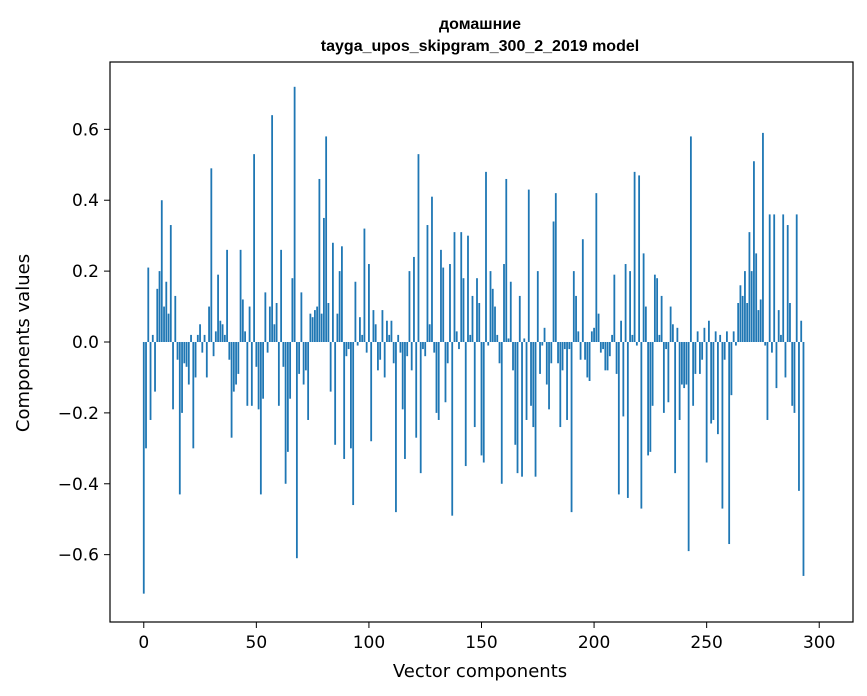 The image size is (867, 696). What do you see at coordinates (85, 343) in the screenshot?
I see `y-tick-label: 0.0` at bounding box center [85, 343].